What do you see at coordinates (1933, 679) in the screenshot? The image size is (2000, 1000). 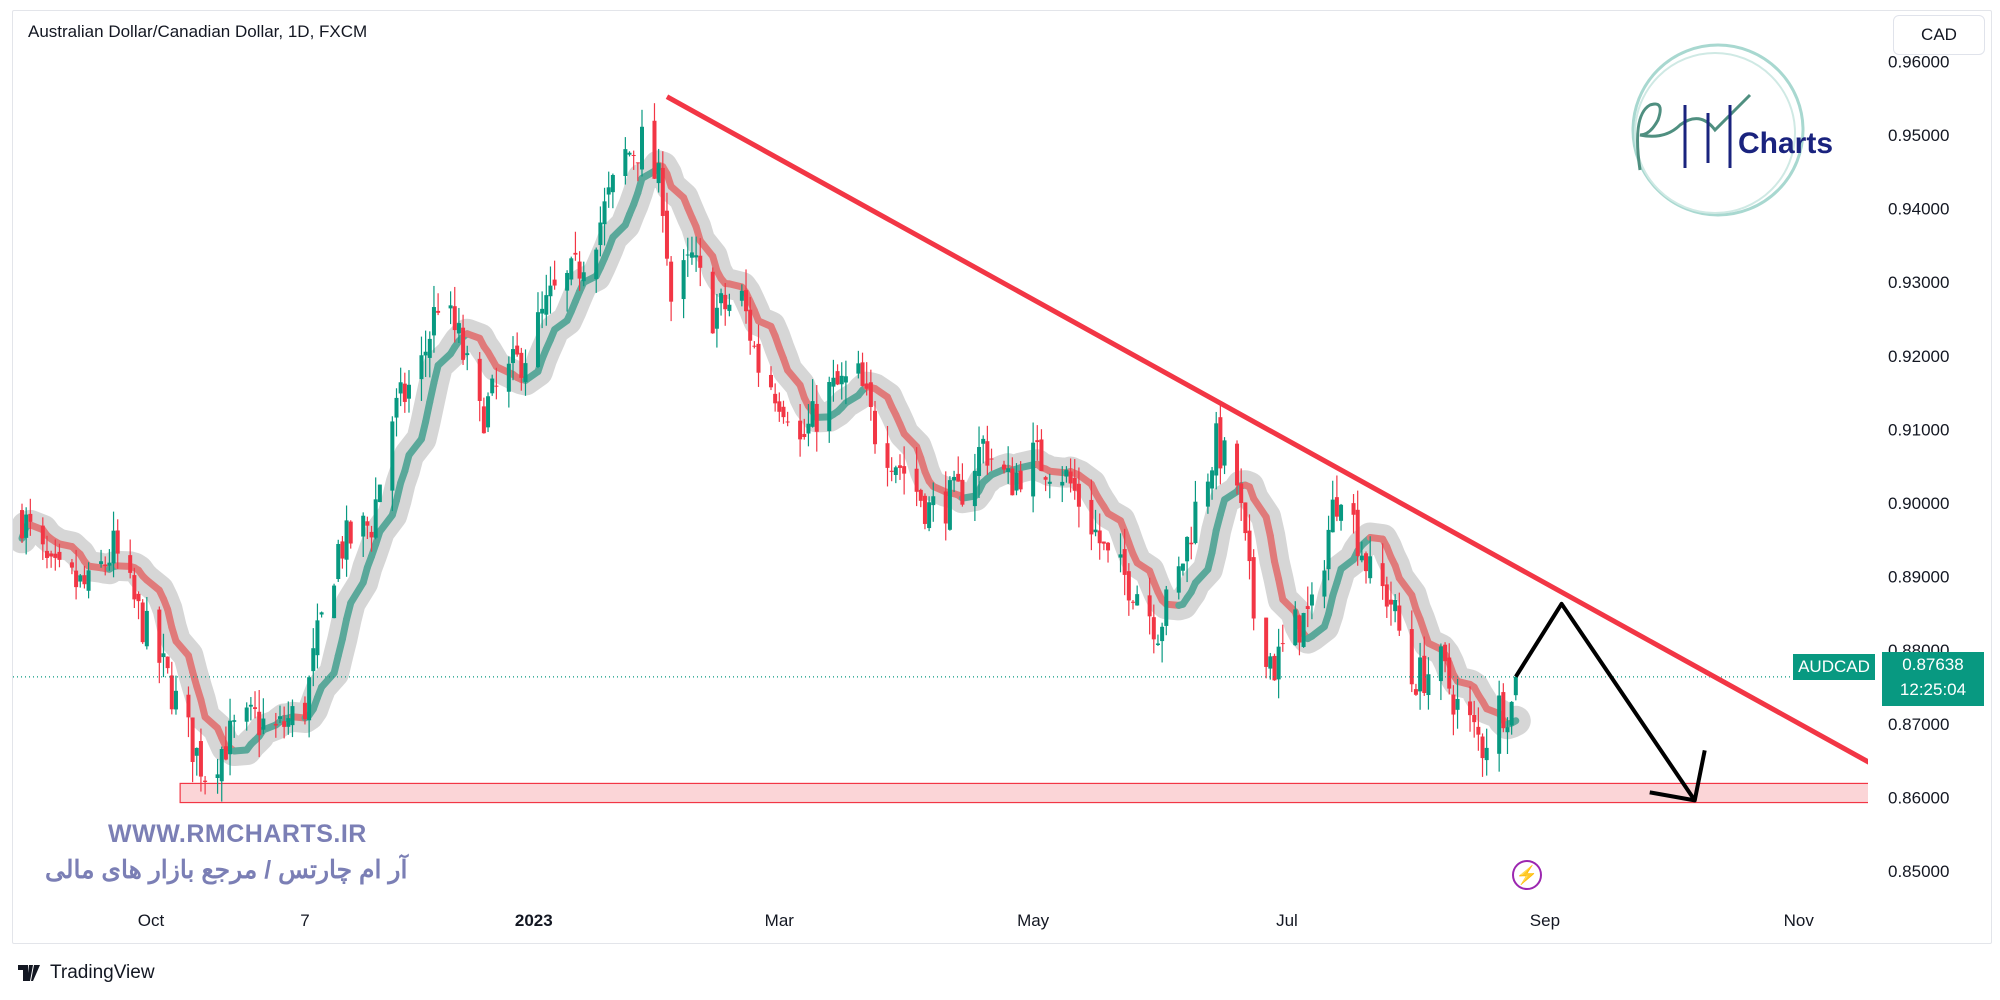 I see `last-price-box: 0.87638 12:25:04` at bounding box center [1933, 679].